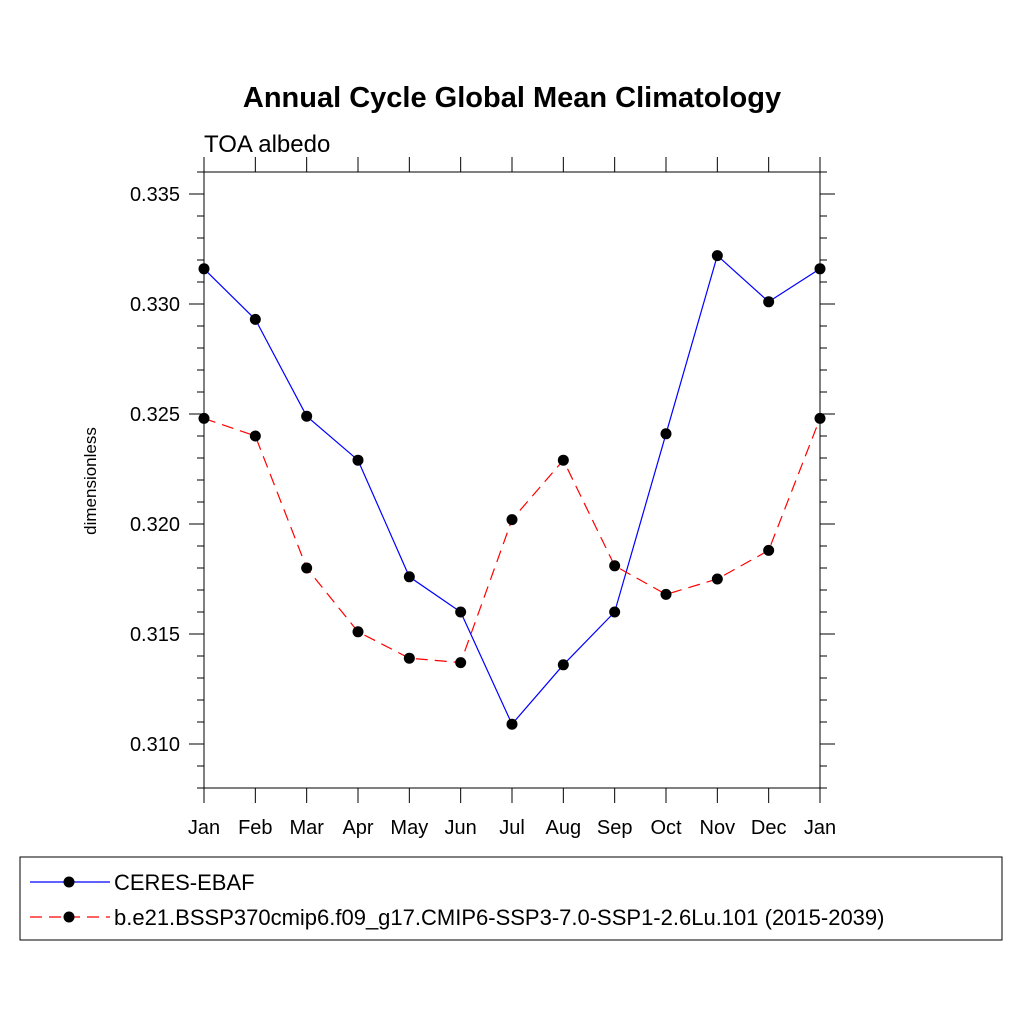 The image size is (1024, 1029). What do you see at coordinates (666, 828) in the screenshot?
I see `x-tick-label: Oct` at bounding box center [666, 828].